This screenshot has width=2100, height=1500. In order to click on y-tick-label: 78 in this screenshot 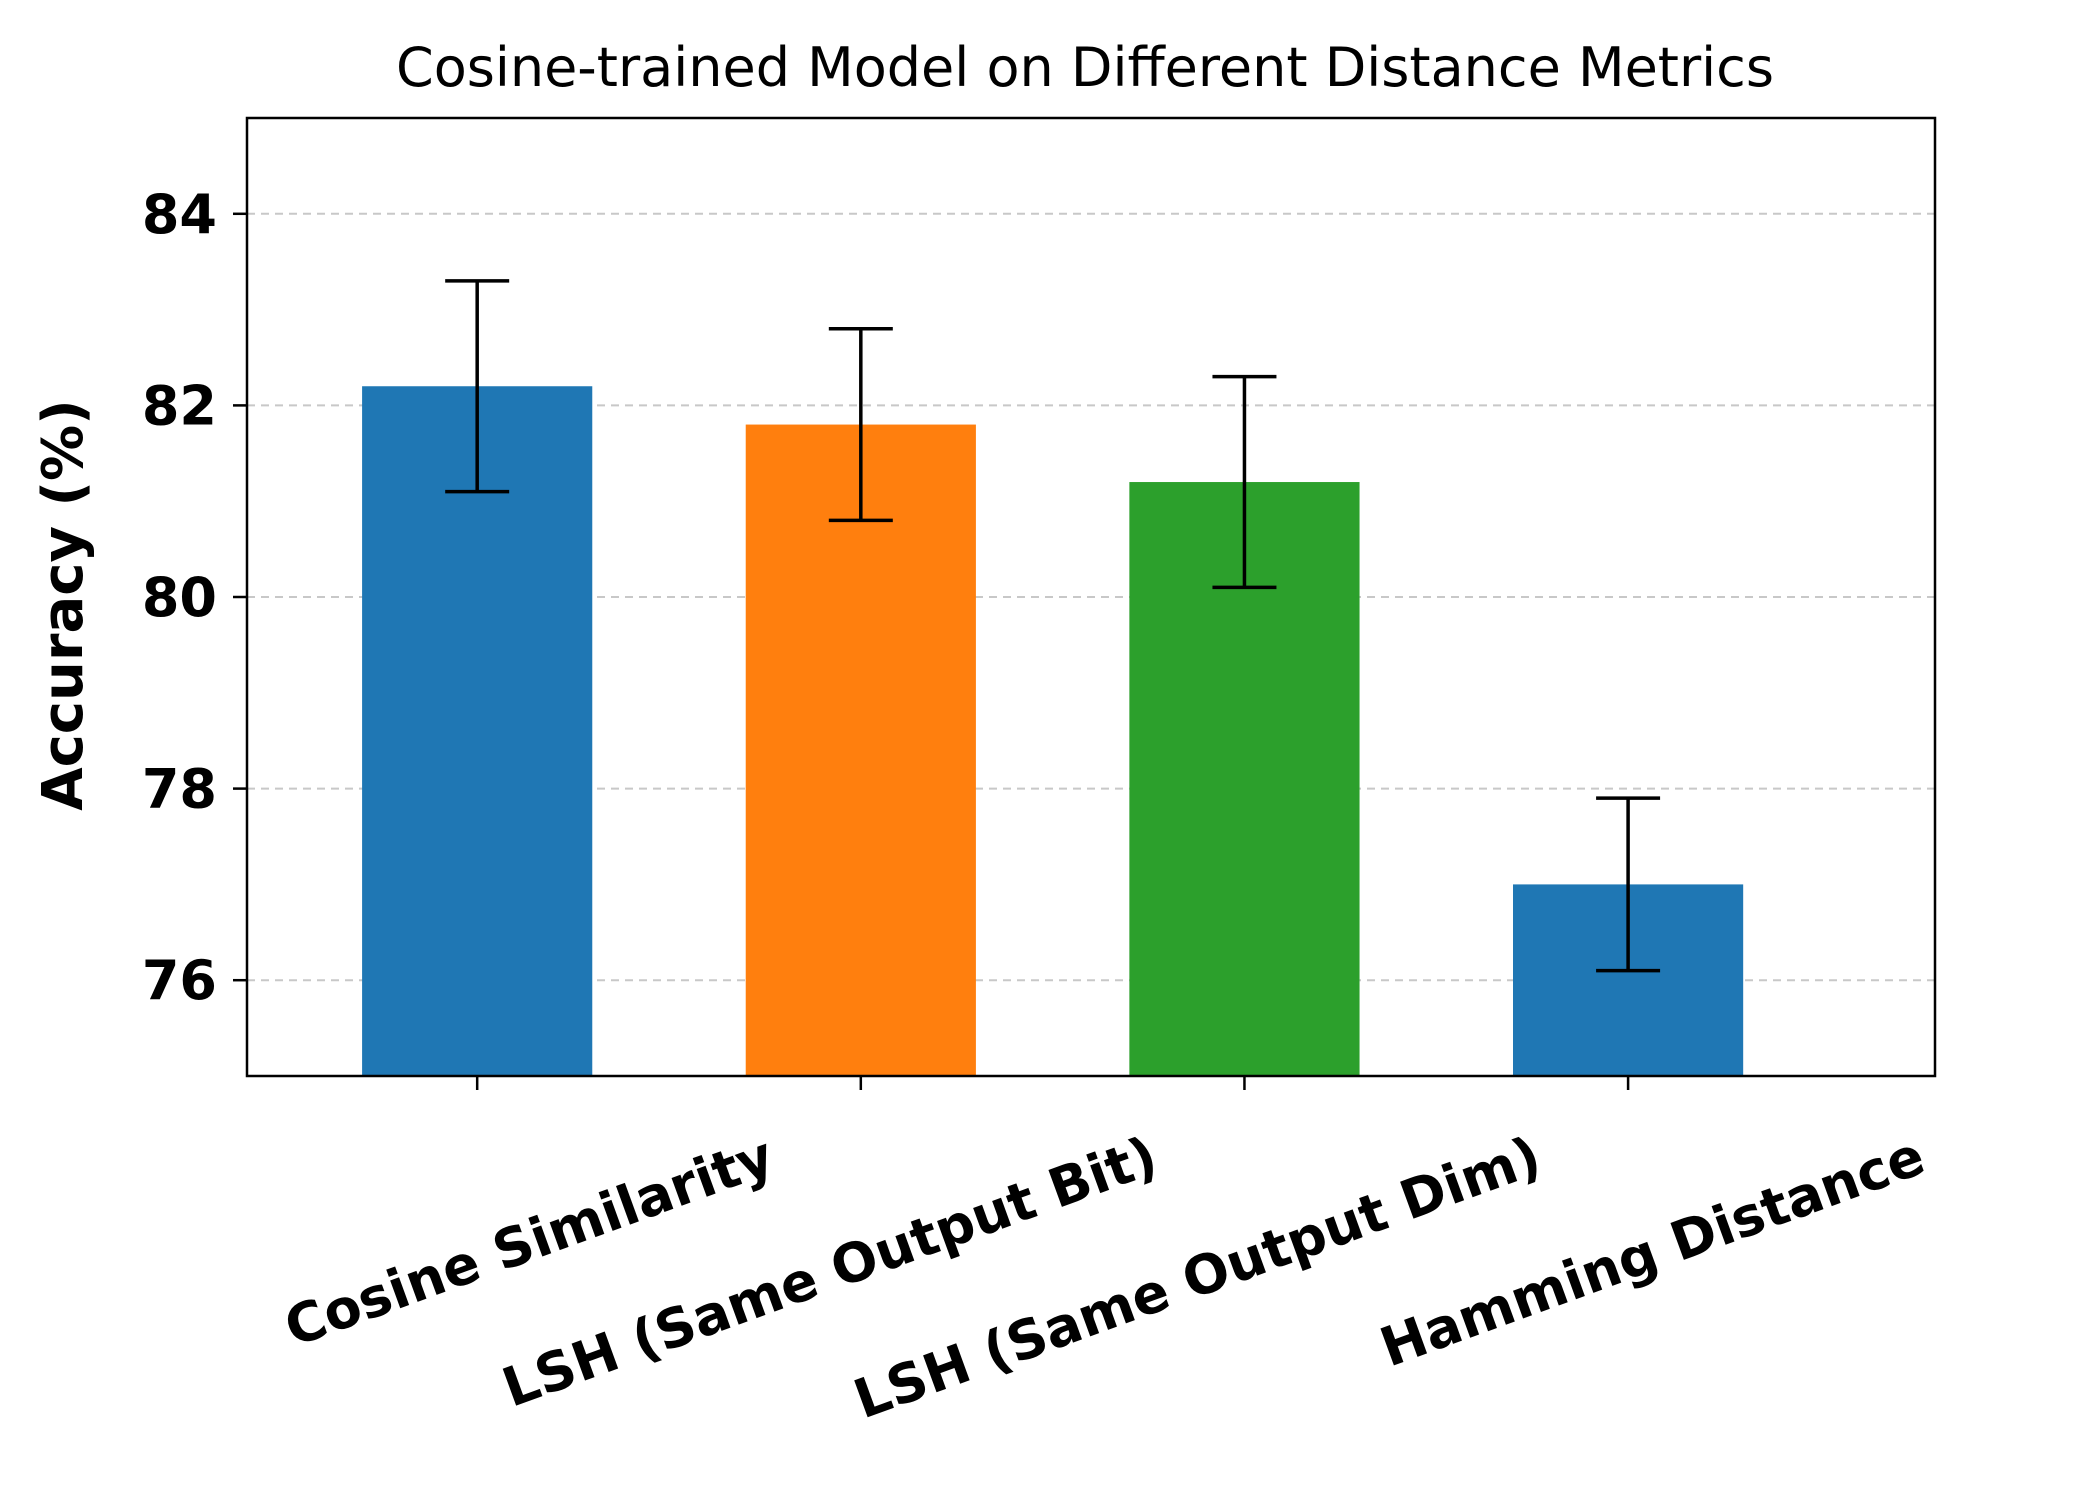, I will do `click(179, 789)`.